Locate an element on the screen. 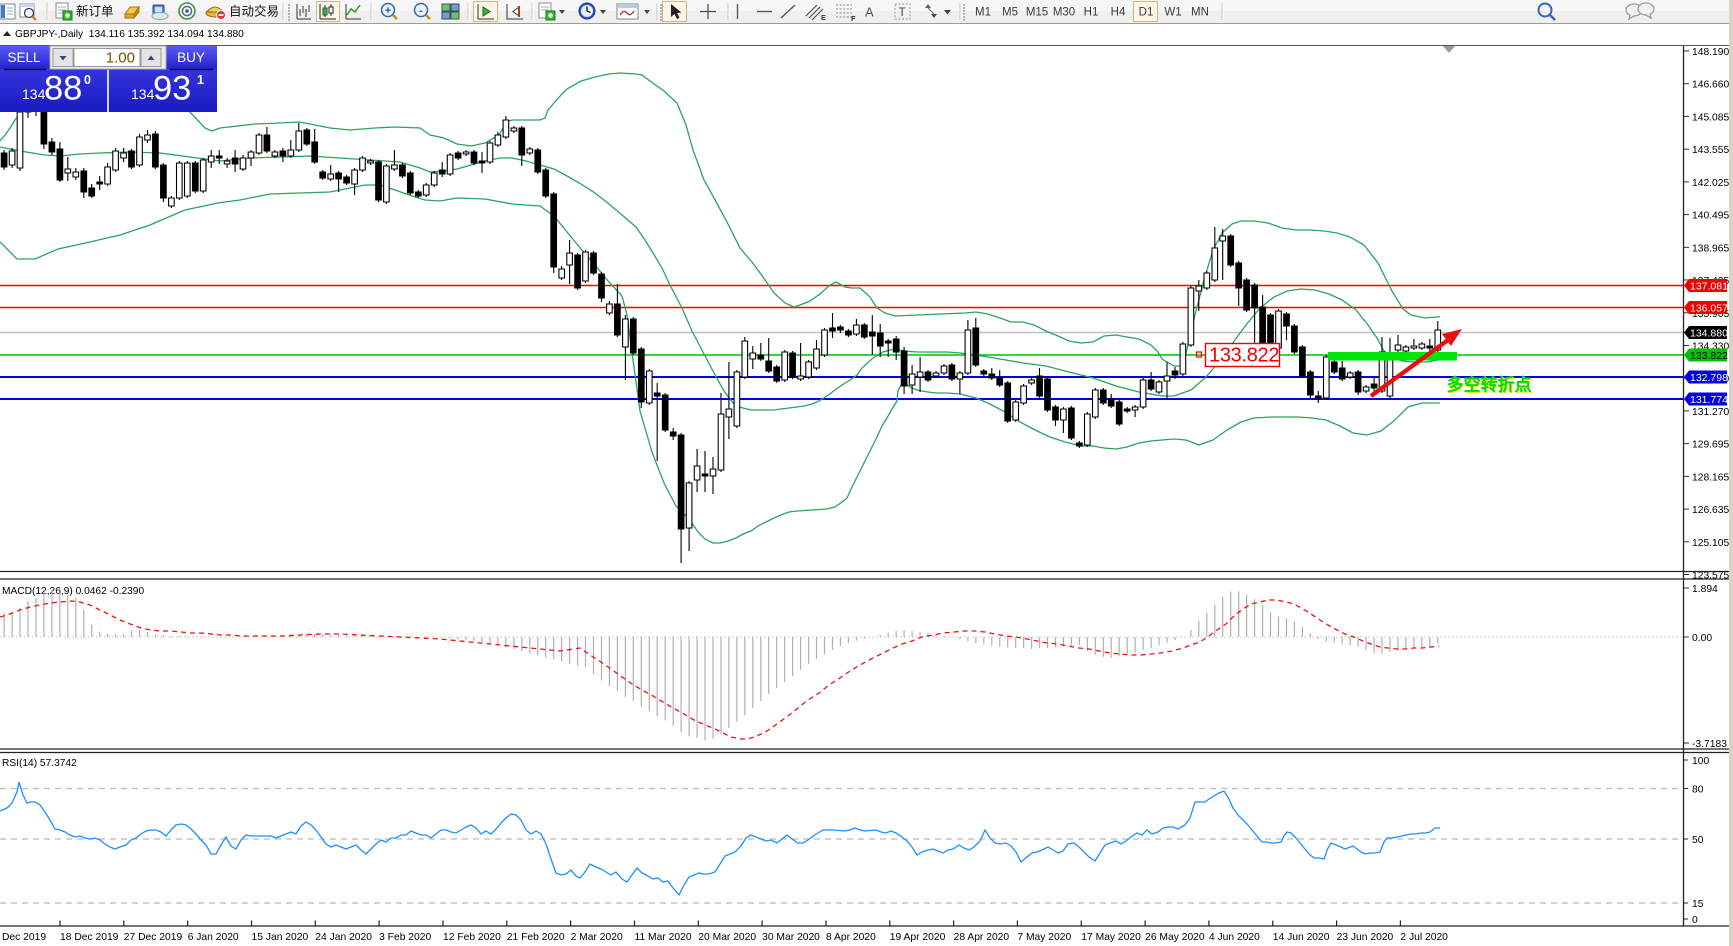 The width and height of the screenshot is (1733, 946). svg-text: Dec 2019 is located at coordinates (24, 937).